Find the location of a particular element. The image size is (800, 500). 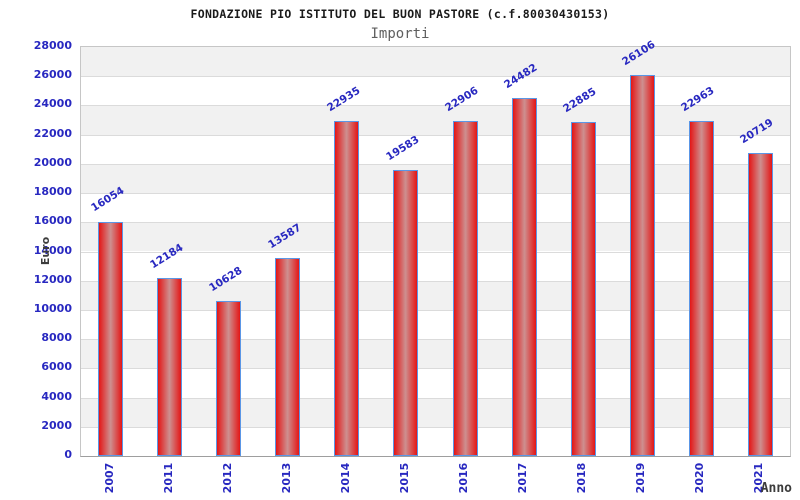

x-tick-label: 2014 is located at coordinates (345, 478).